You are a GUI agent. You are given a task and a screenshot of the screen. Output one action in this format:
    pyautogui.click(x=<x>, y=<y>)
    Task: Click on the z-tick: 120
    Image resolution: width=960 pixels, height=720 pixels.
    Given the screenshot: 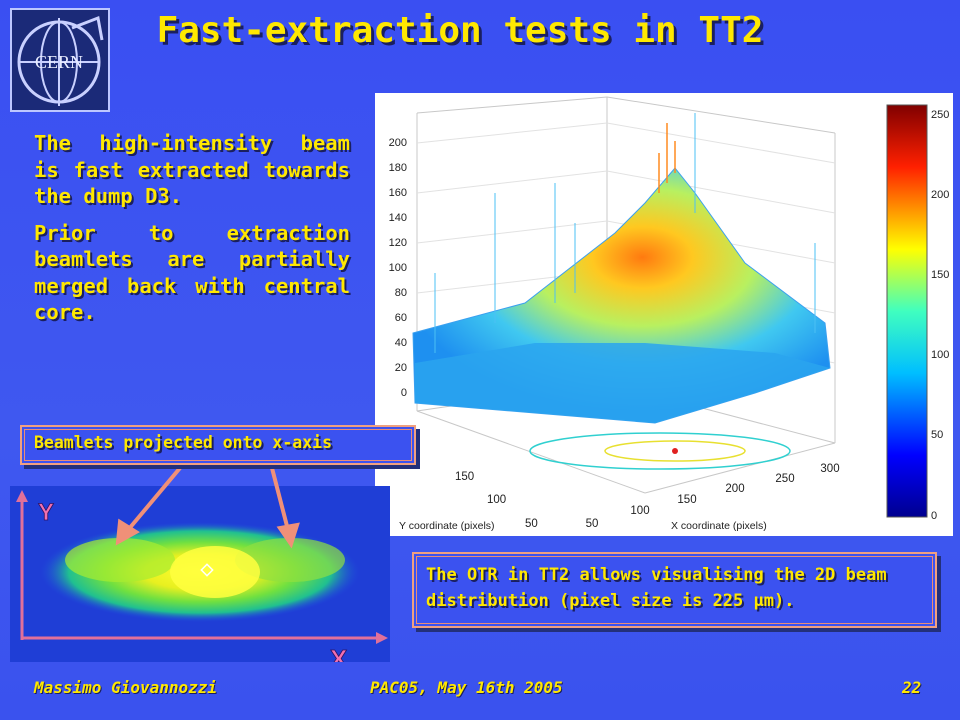 What is the action you would take?
    pyautogui.click(x=398, y=243)
    